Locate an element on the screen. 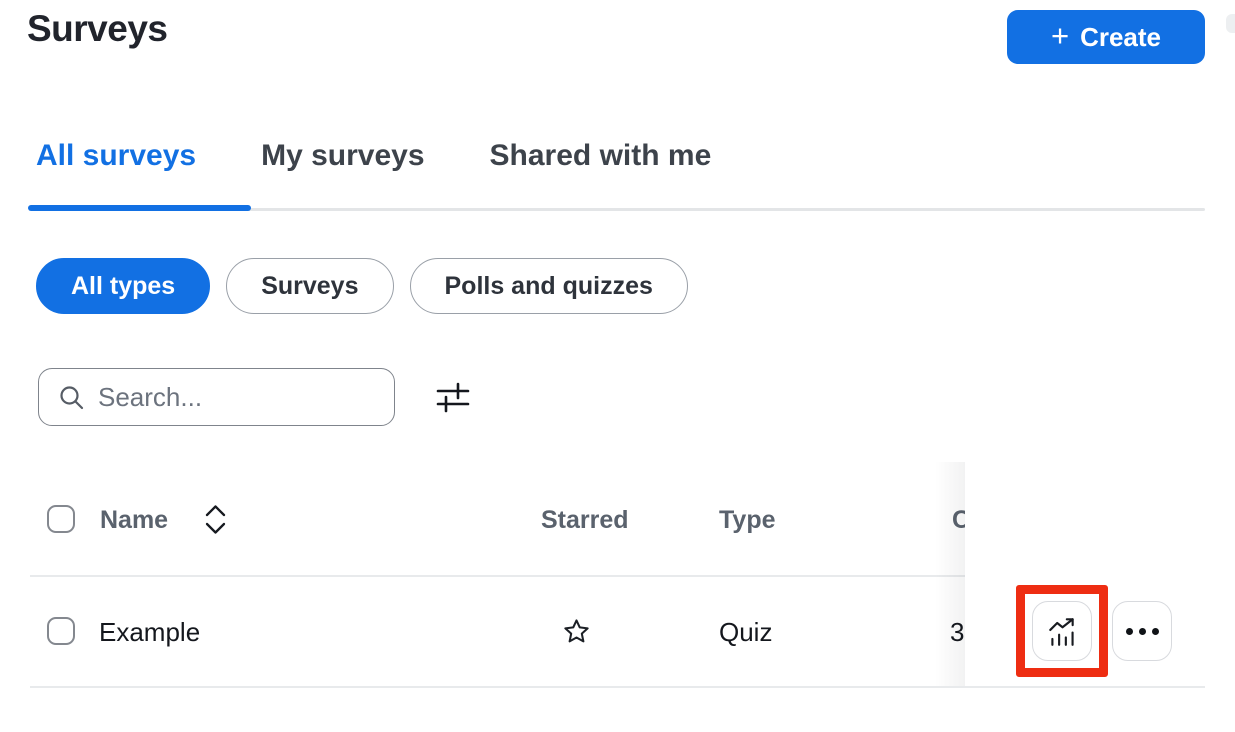 The height and width of the screenshot is (732, 1235). star-toggle-button is located at coordinates (576, 631).